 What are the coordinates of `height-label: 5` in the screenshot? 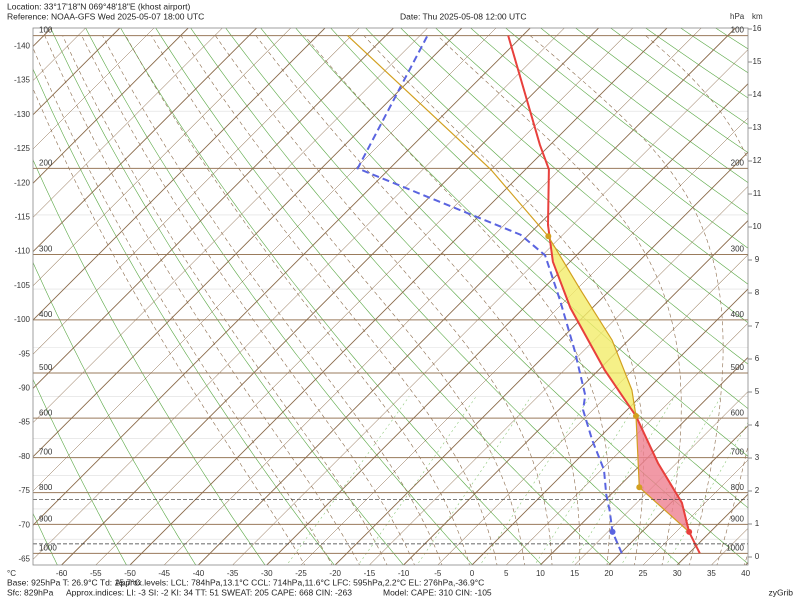 It's located at (757, 391).